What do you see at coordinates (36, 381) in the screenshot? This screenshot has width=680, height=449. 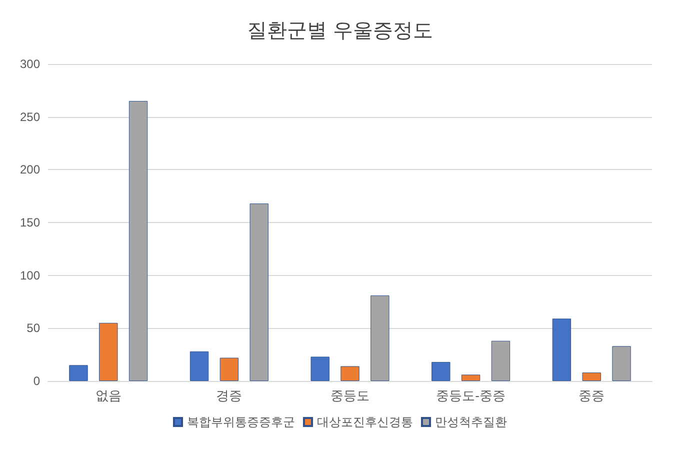 I see `y-tick-label: 0` at bounding box center [36, 381].